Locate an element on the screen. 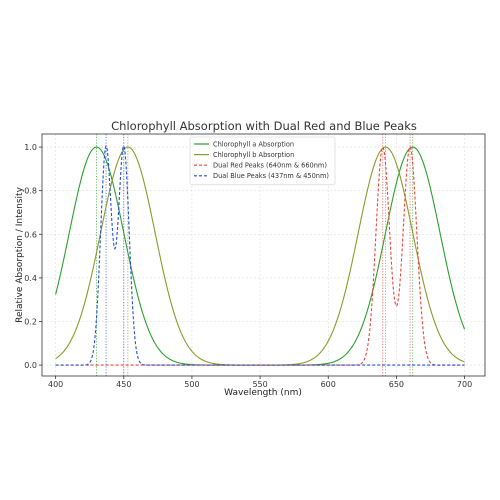 Image resolution: width=500 pixels, height=500 pixels. y-tick-label: 0.6 is located at coordinates (30, 234).